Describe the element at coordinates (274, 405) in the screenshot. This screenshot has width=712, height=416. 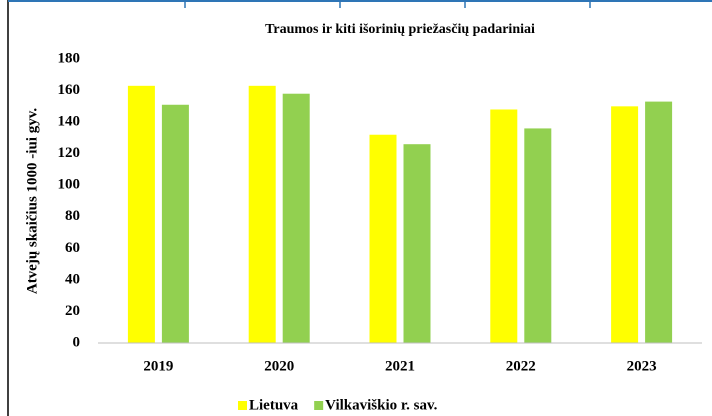
I see `legend-label: Lietuva` at that location.